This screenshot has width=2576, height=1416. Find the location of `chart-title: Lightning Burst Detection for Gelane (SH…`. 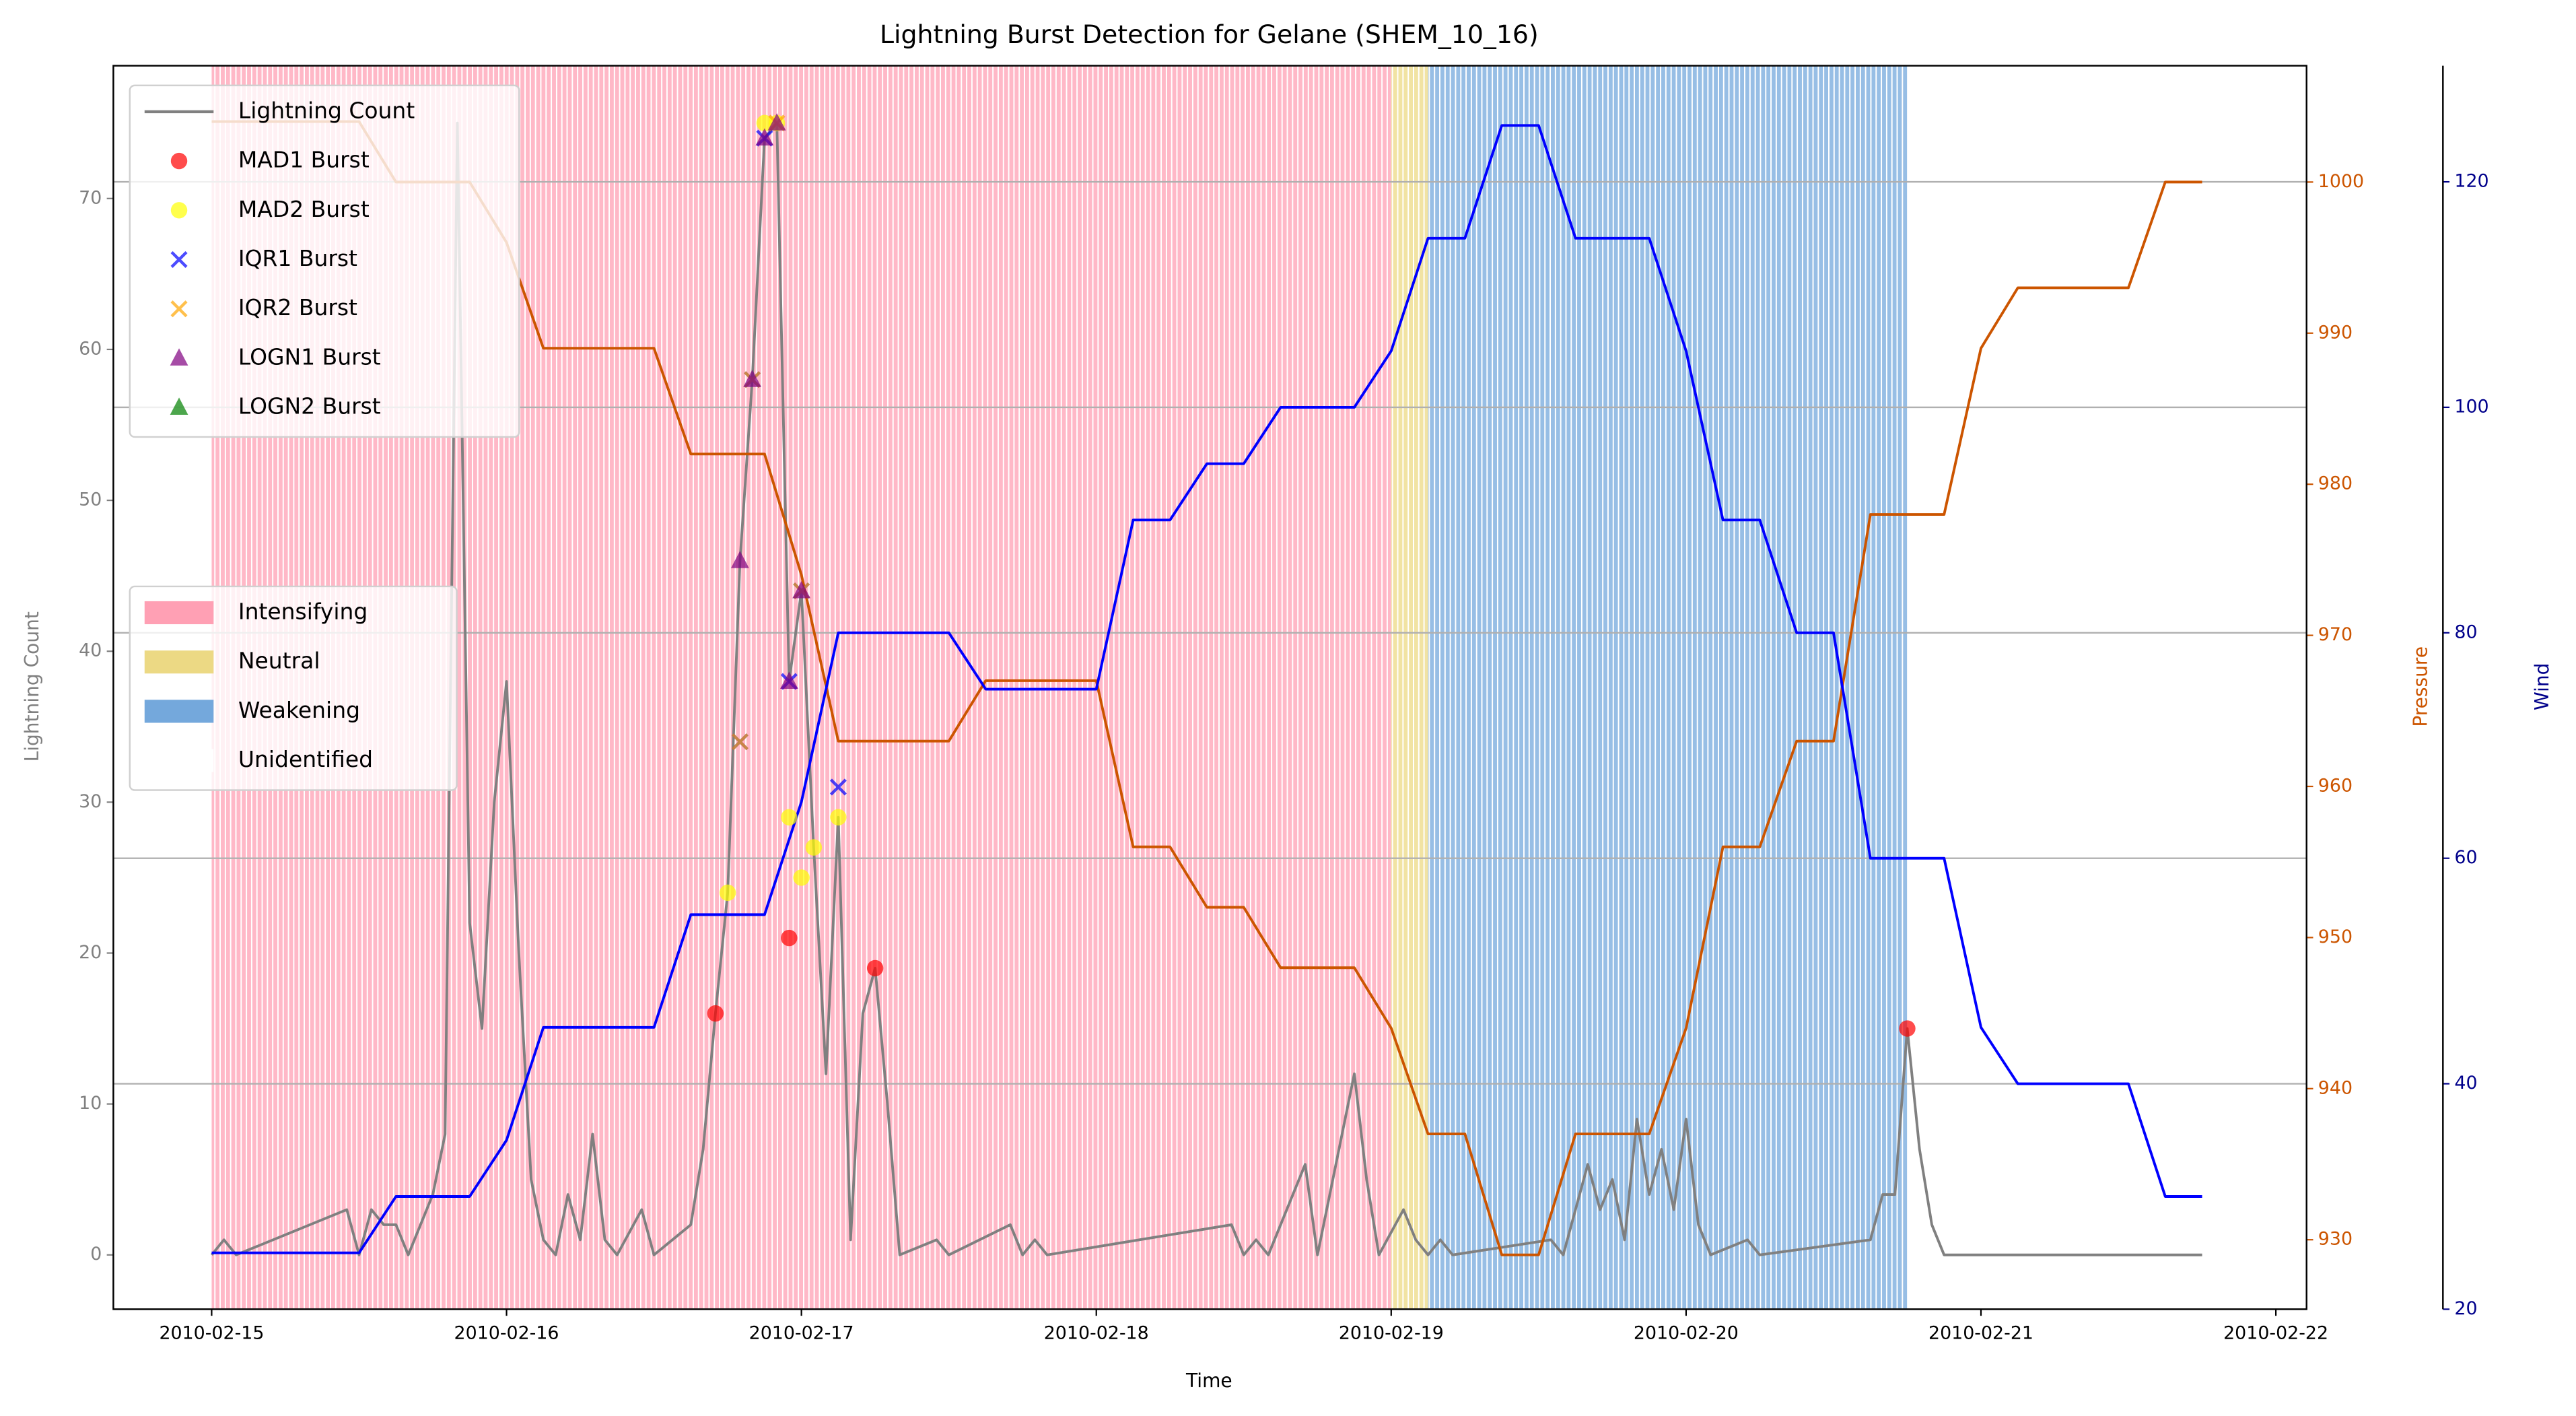

chart-title: Lightning Burst Detection for Gelane (SH… is located at coordinates (1209, 34).